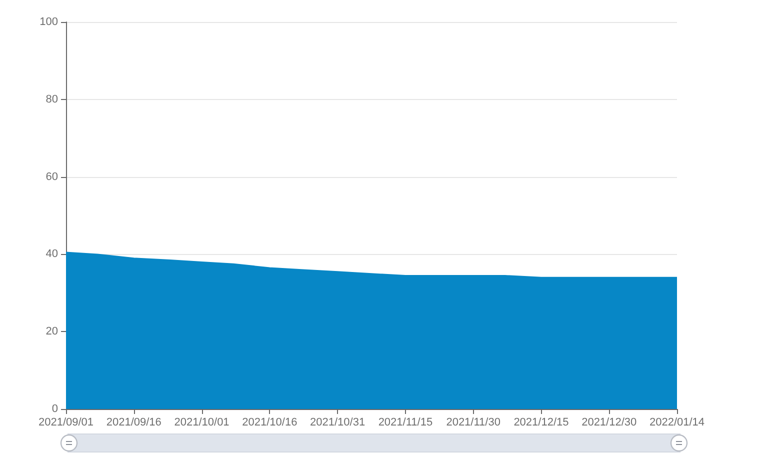 The image size is (768, 465). I want to click on x-tick-label: 2021/10/16, so click(270, 422).